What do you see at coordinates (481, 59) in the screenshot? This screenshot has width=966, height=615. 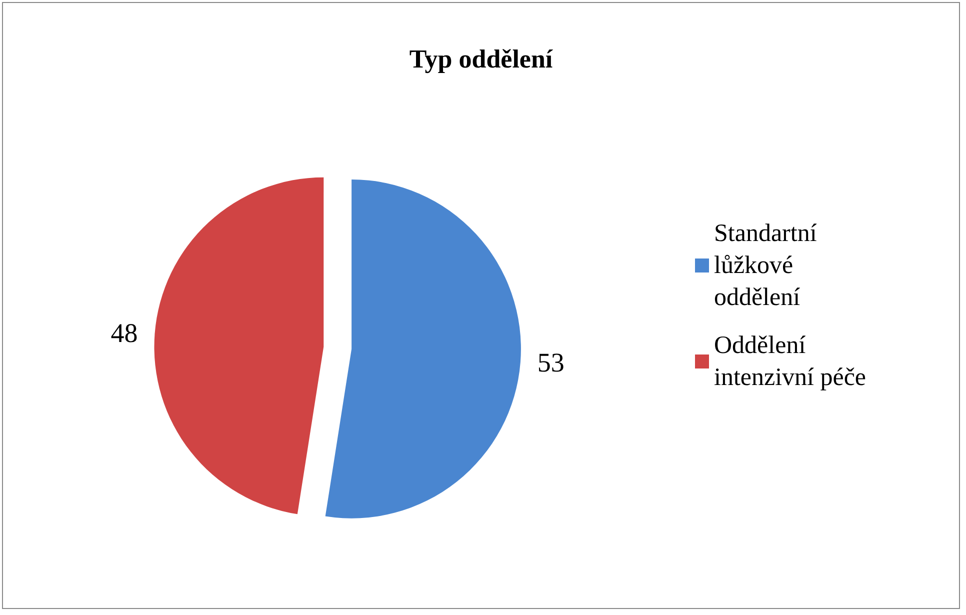 I see `chart-title: Typ oddělení` at bounding box center [481, 59].